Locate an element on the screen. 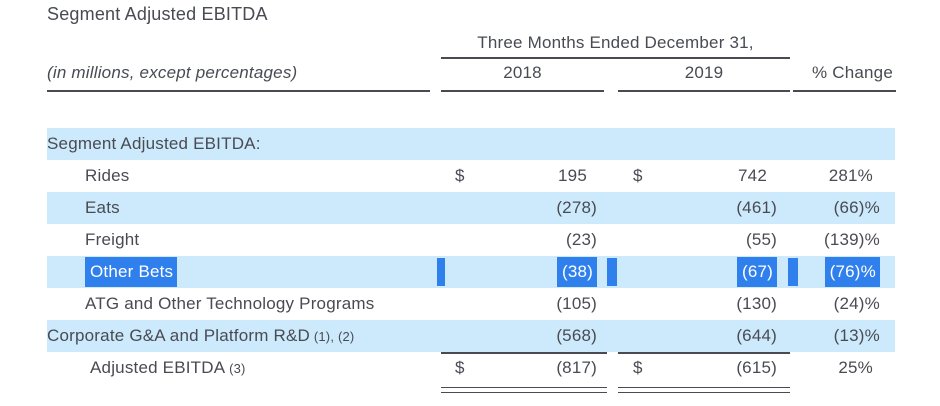 The width and height of the screenshot is (940, 406). value-2018-text: 195 is located at coordinates (572, 175).